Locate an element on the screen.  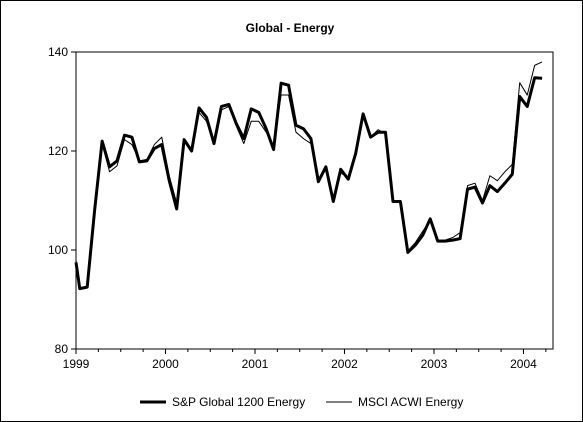
x-tick-label: 1999 is located at coordinates (76, 364).